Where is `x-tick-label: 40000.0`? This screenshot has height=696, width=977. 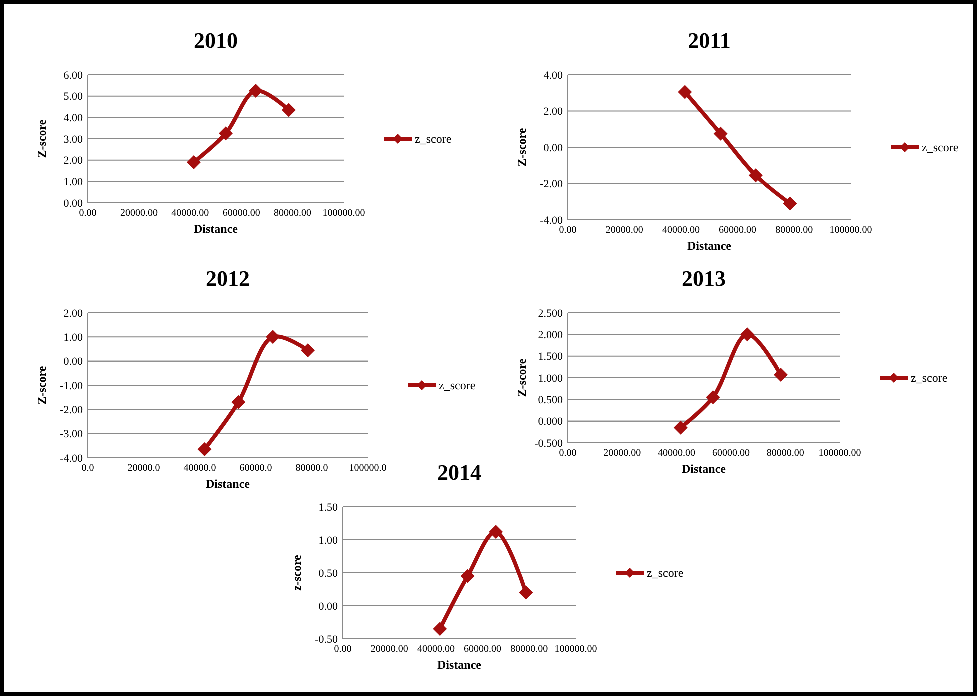 x-tick-label: 40000.0 is located at coordinates (200, 468).